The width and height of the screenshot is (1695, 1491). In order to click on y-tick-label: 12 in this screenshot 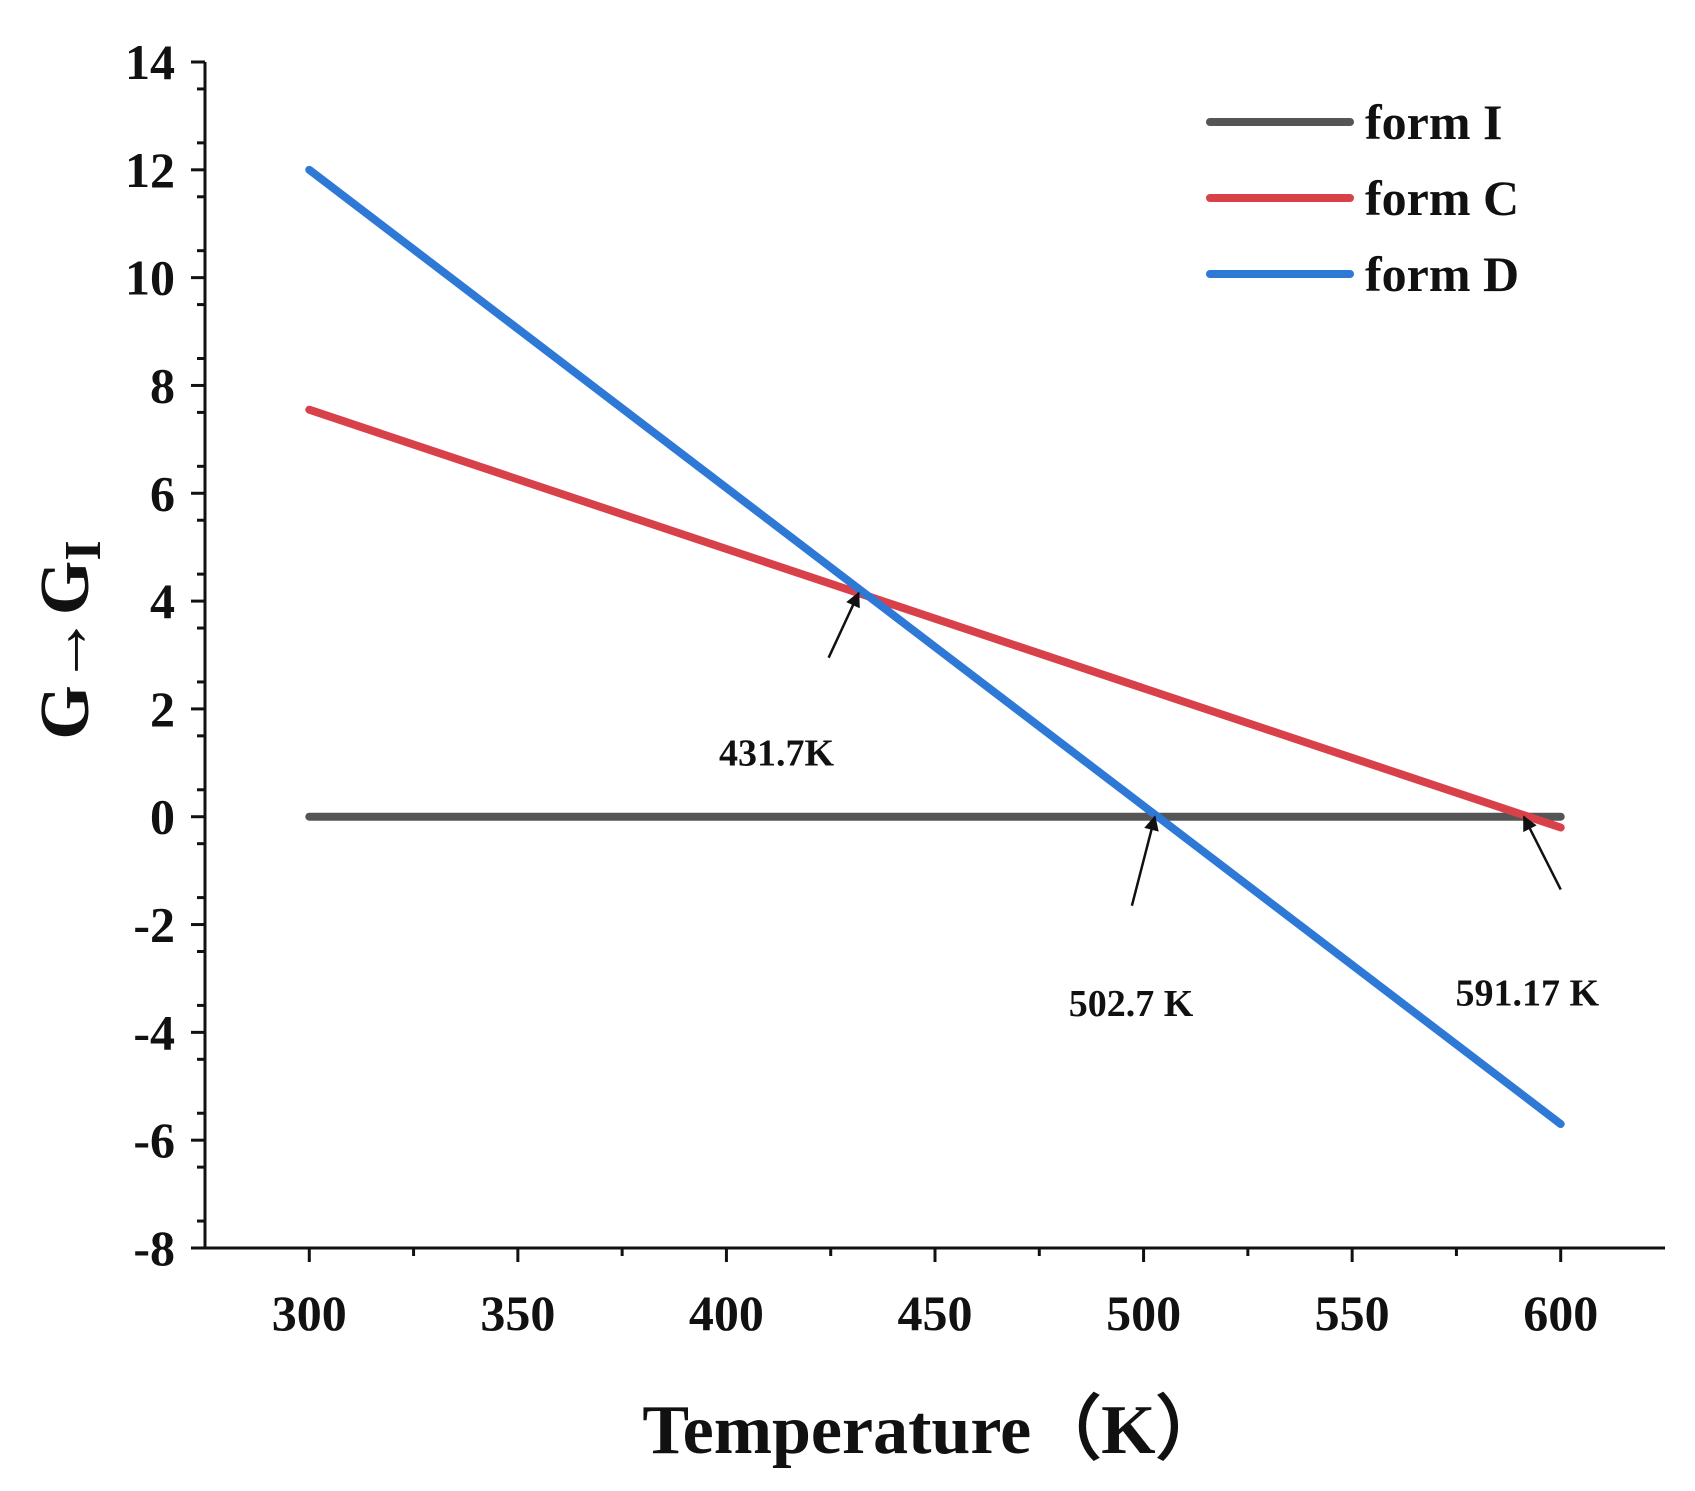, I will do `click(150, 170)`.